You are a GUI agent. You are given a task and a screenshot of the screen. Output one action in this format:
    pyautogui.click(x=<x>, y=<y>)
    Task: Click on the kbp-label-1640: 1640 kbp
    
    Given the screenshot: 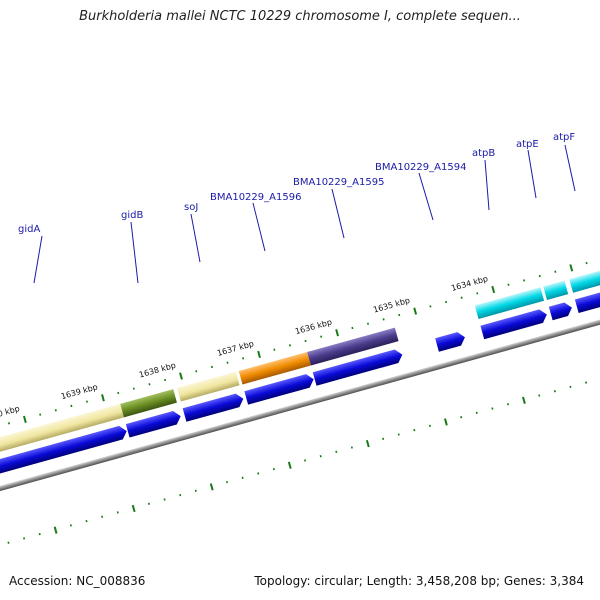 What is the action you would take?
    pyautogui.click(x=10, y=413)
    